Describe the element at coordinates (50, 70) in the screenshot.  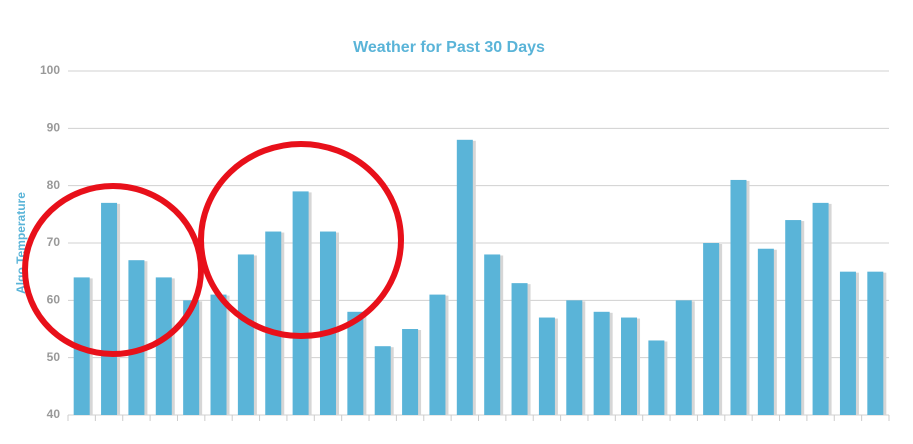
I see `y-tick-label: 100` at that location.